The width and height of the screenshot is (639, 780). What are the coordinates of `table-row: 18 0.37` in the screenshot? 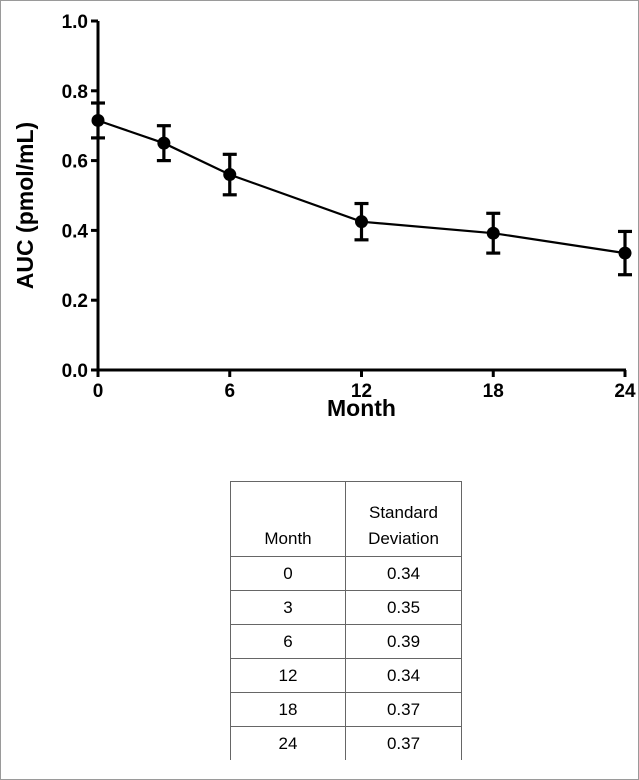 It's located at (346, 709).